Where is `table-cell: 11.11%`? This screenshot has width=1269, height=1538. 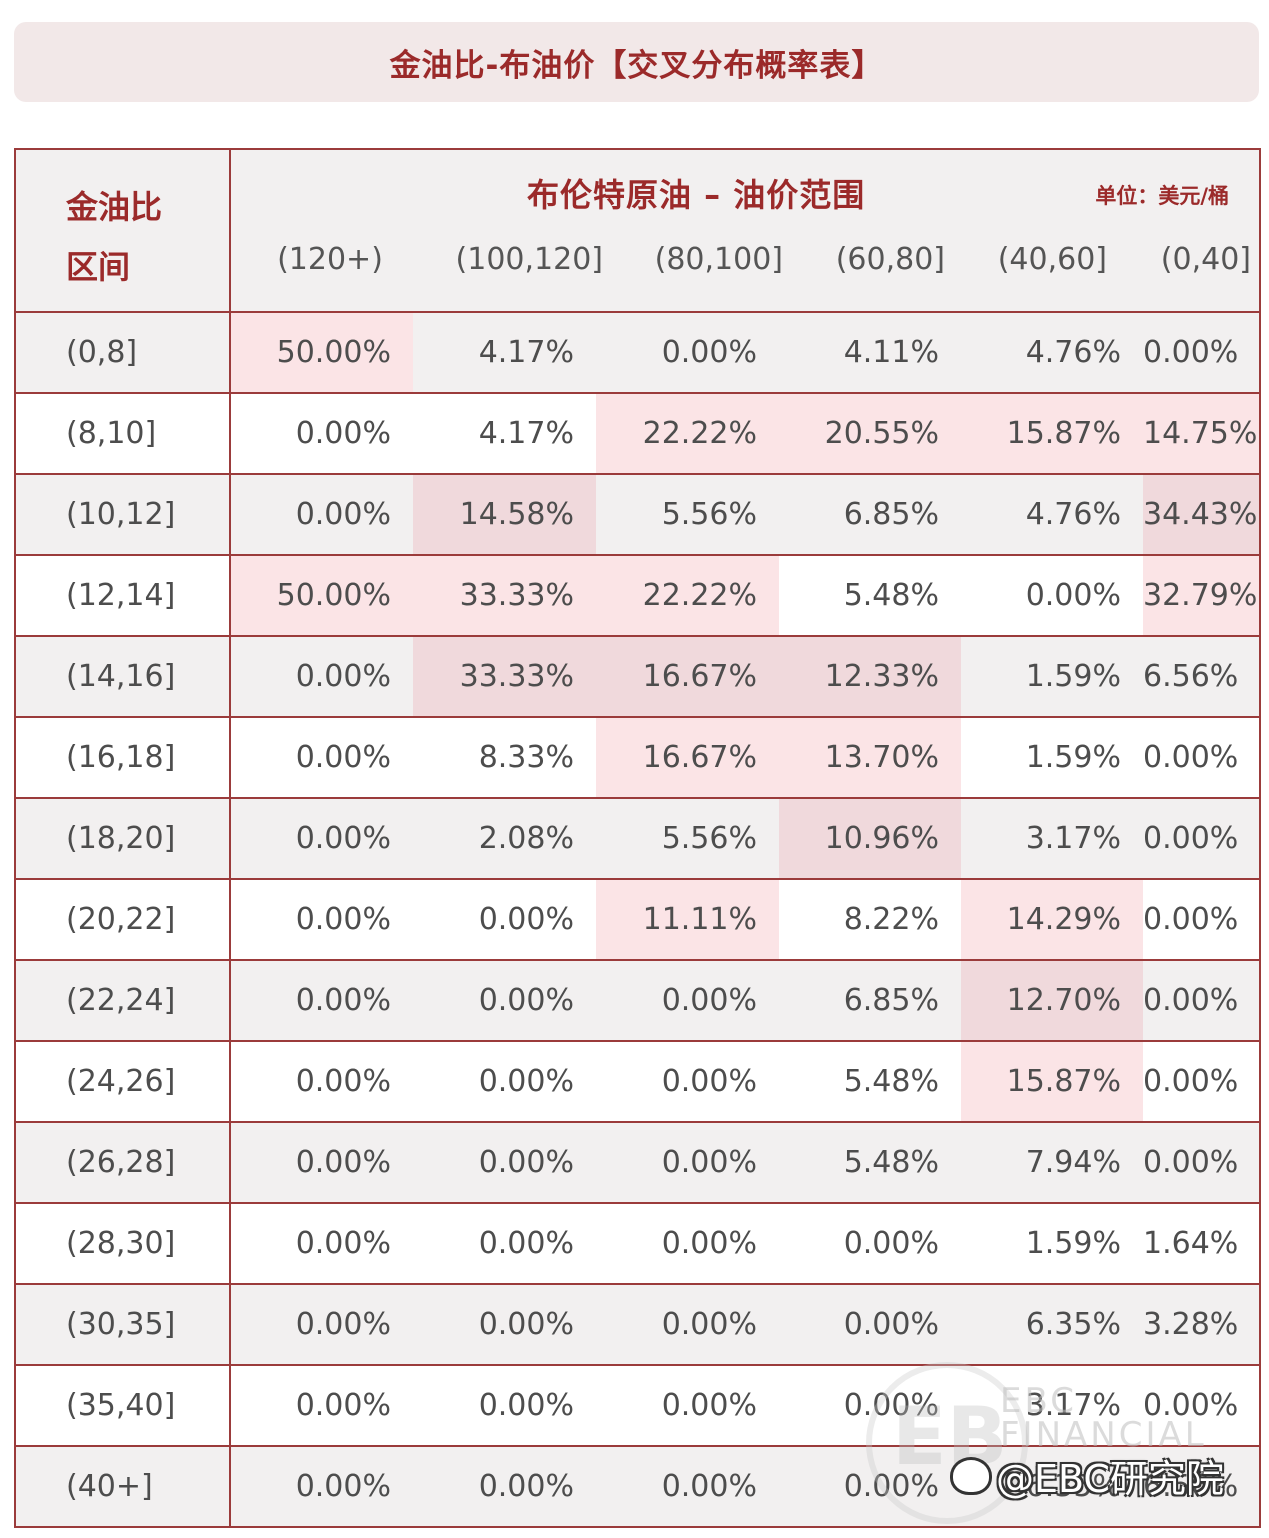
table-cell: 11.11% is located at coordinates (687, 919).